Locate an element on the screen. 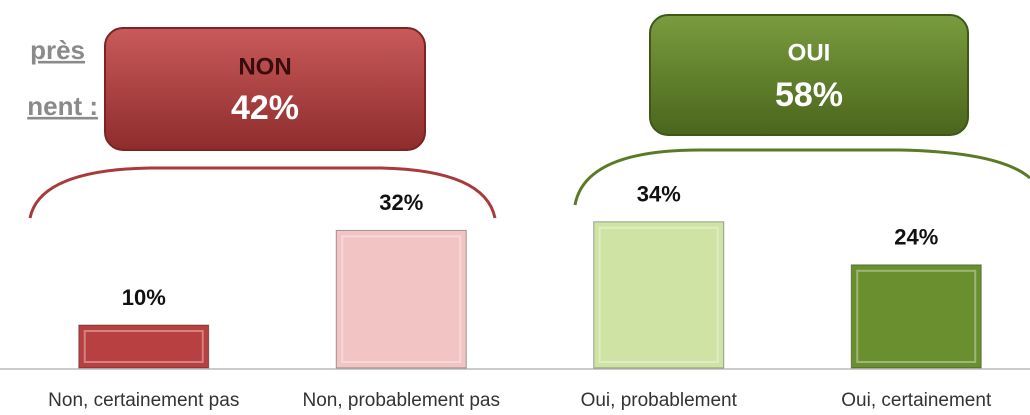 This screenshot has height=415, width=1030. value-label: 10% is located at coordinates (144, 297).